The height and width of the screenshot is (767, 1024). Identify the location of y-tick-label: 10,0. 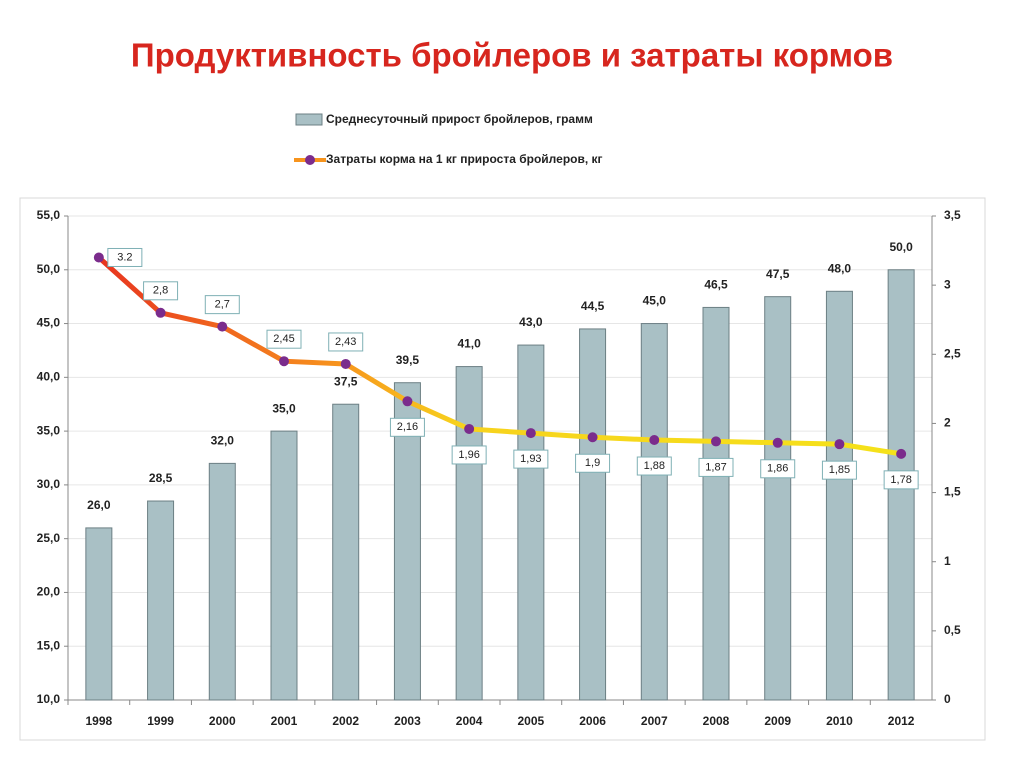
(49, 699).